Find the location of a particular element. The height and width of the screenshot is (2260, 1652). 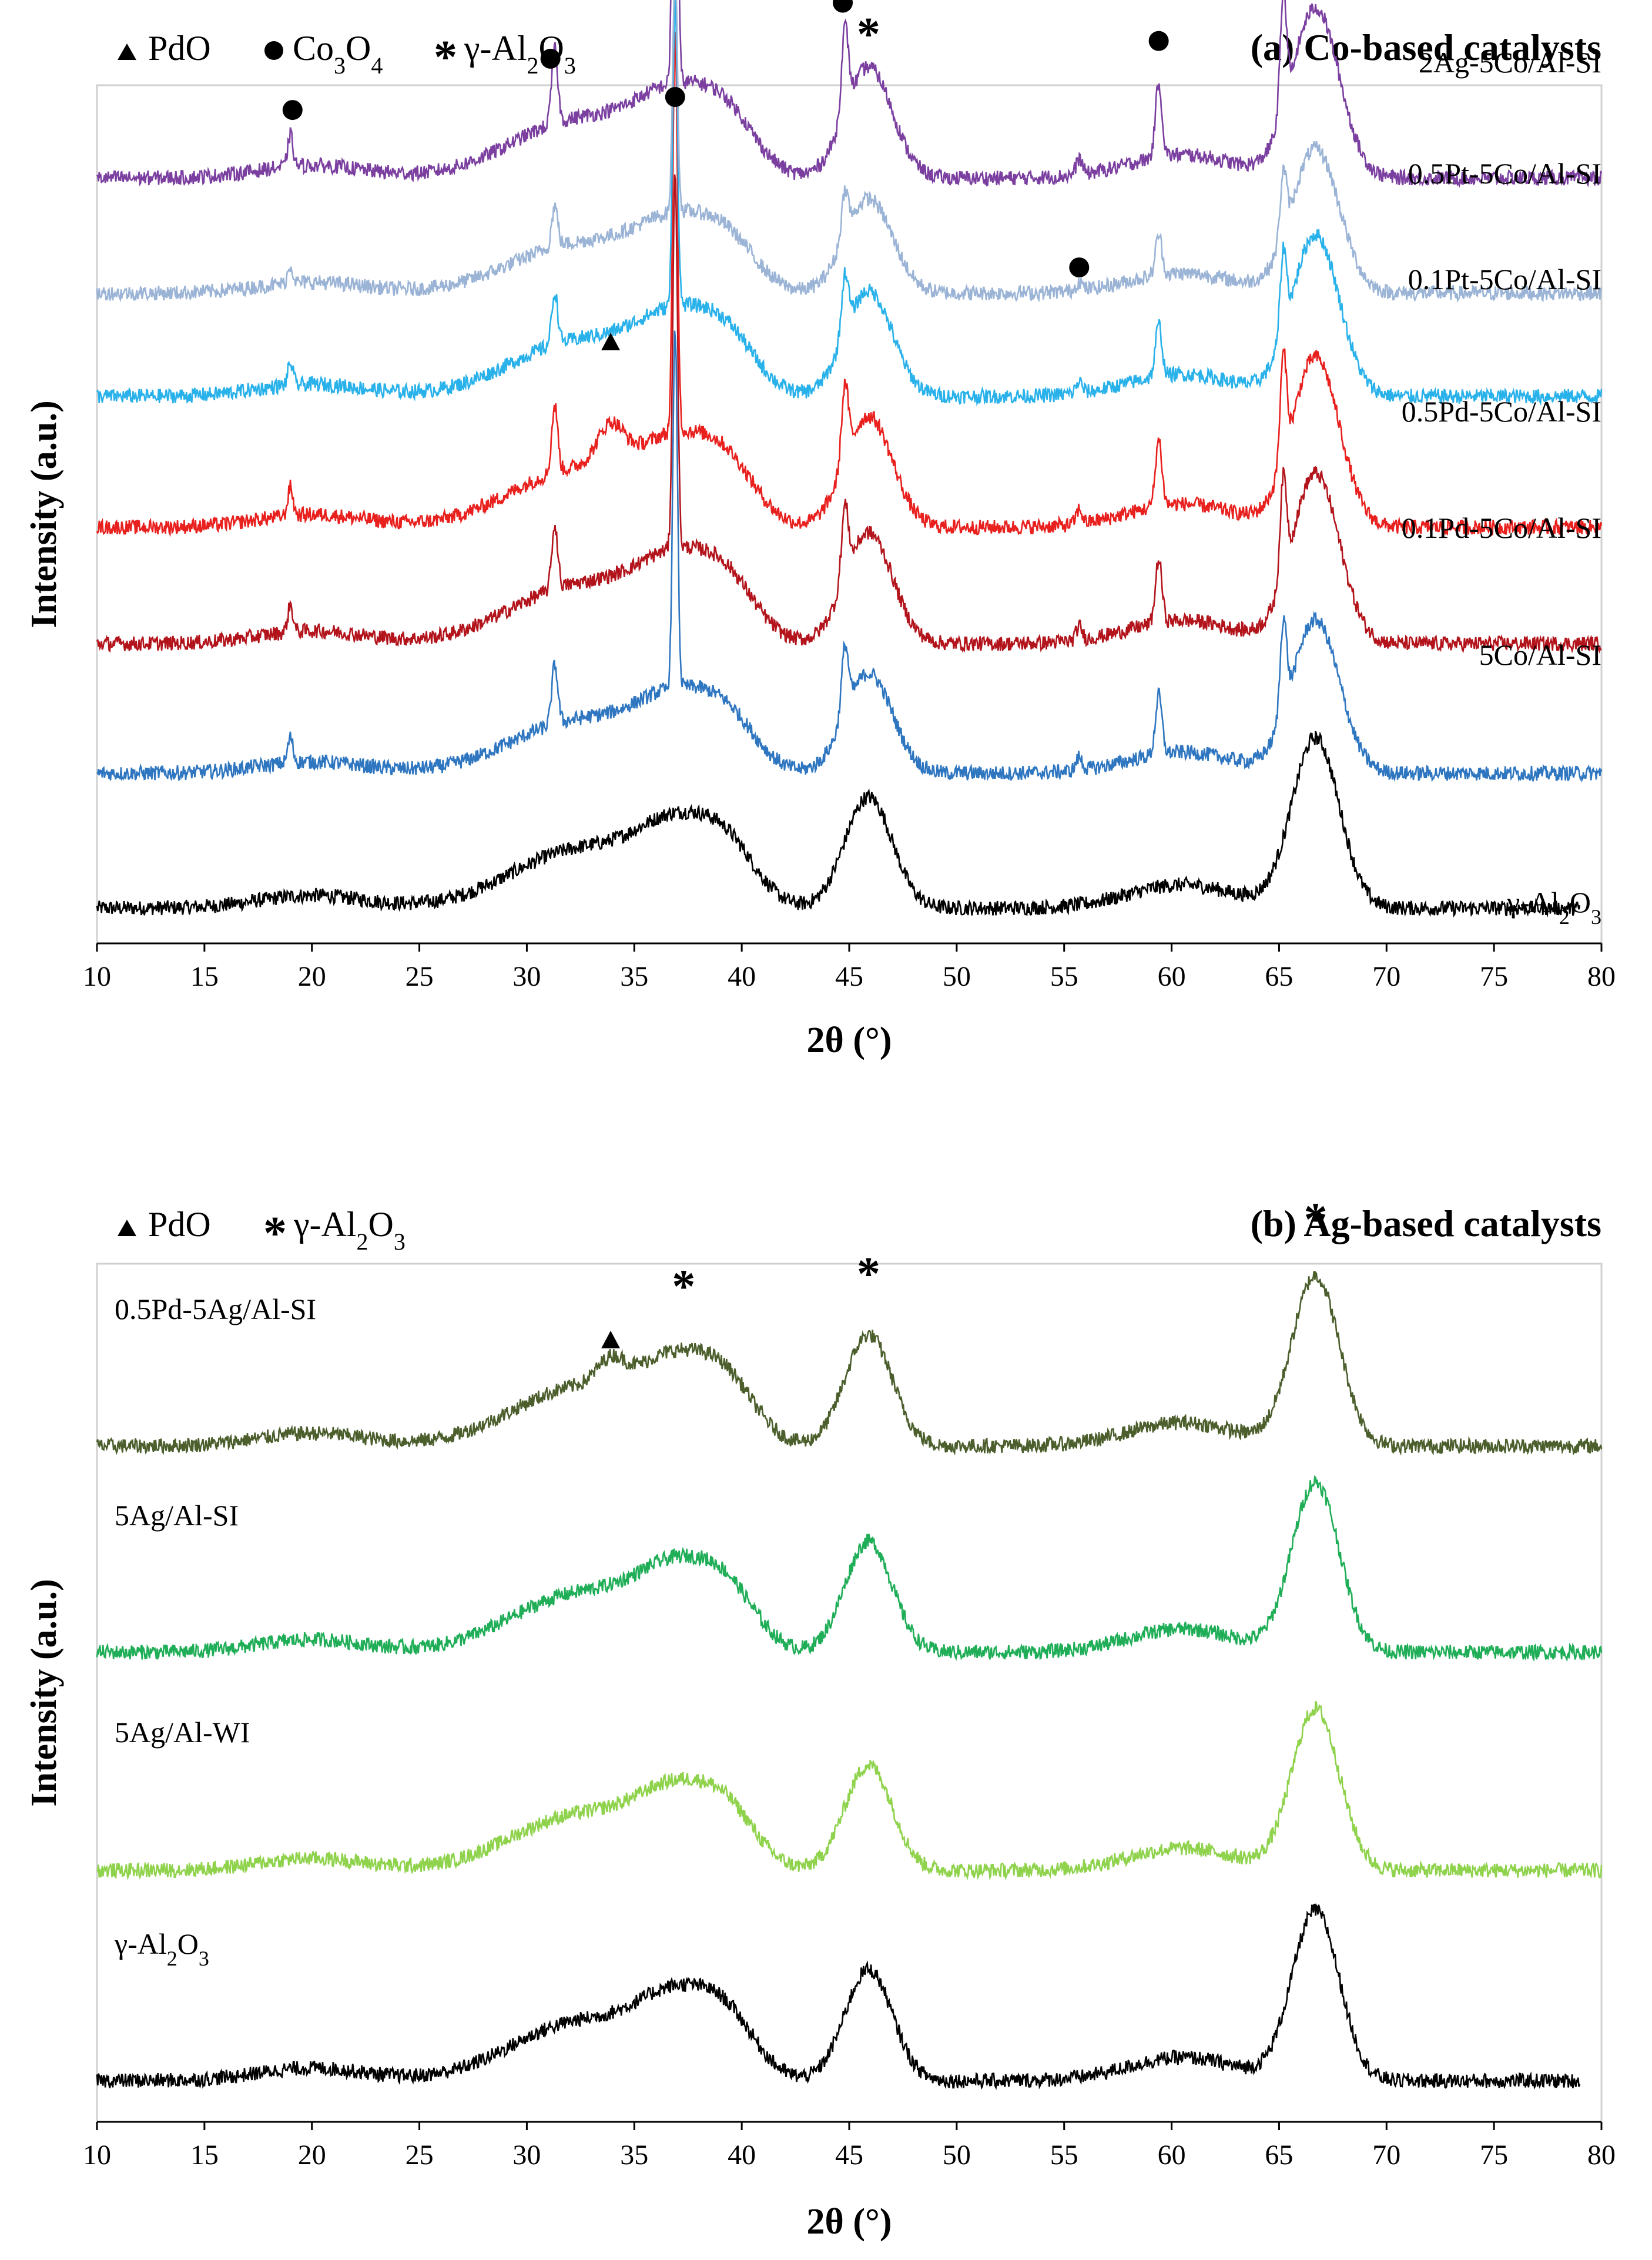

legend-co3o4-label: Co3O4 is located at coordinates (338, 54).